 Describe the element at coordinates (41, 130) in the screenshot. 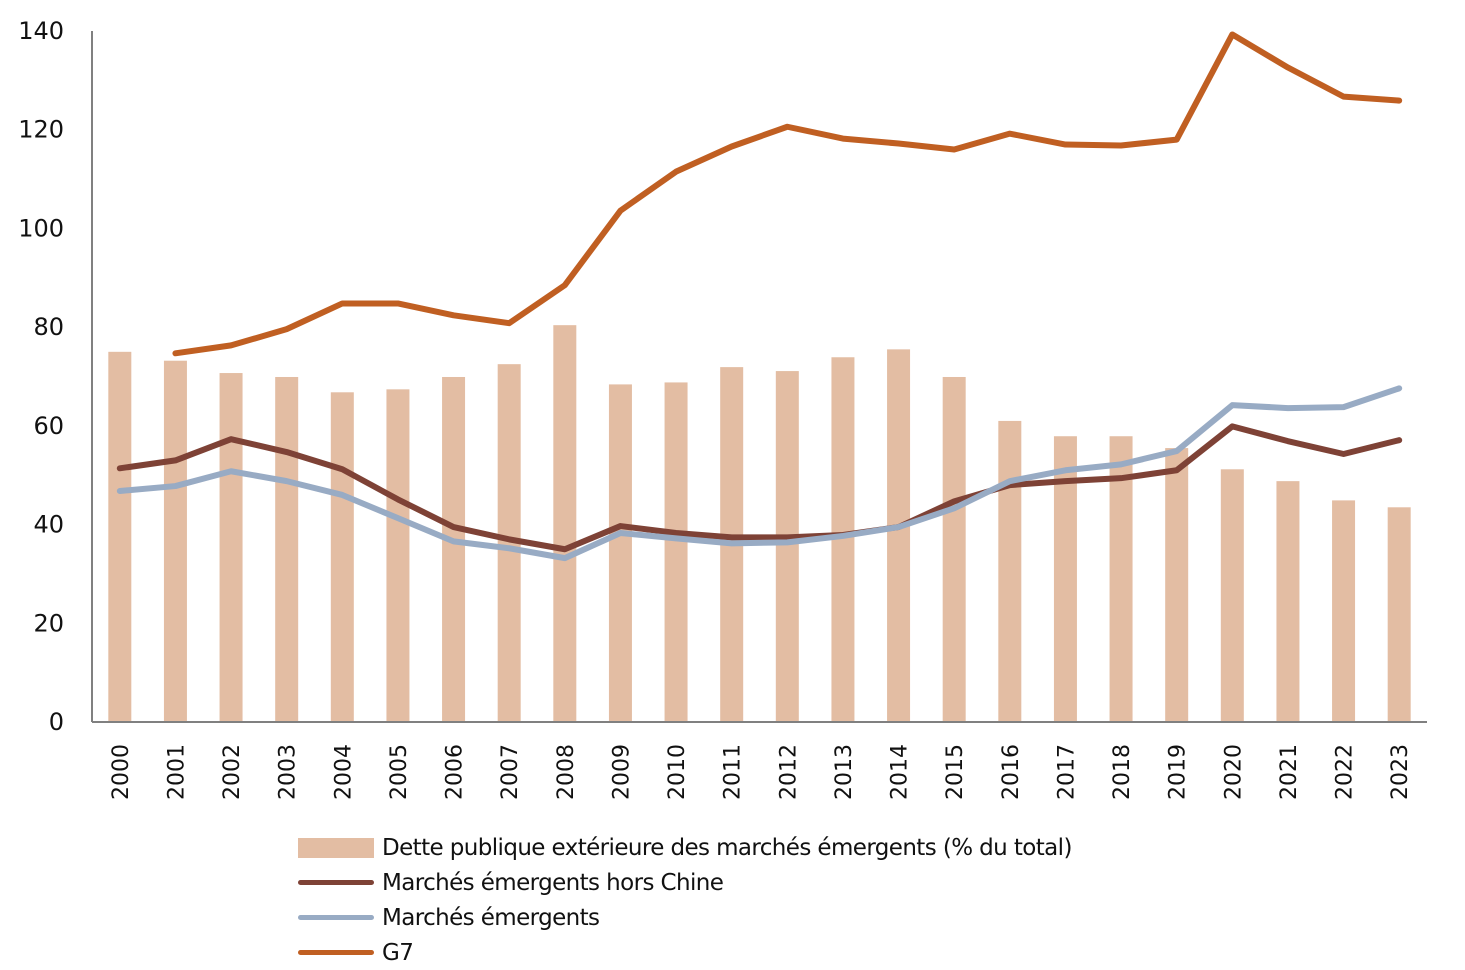

I see `y-tick-label: 120` at that location.